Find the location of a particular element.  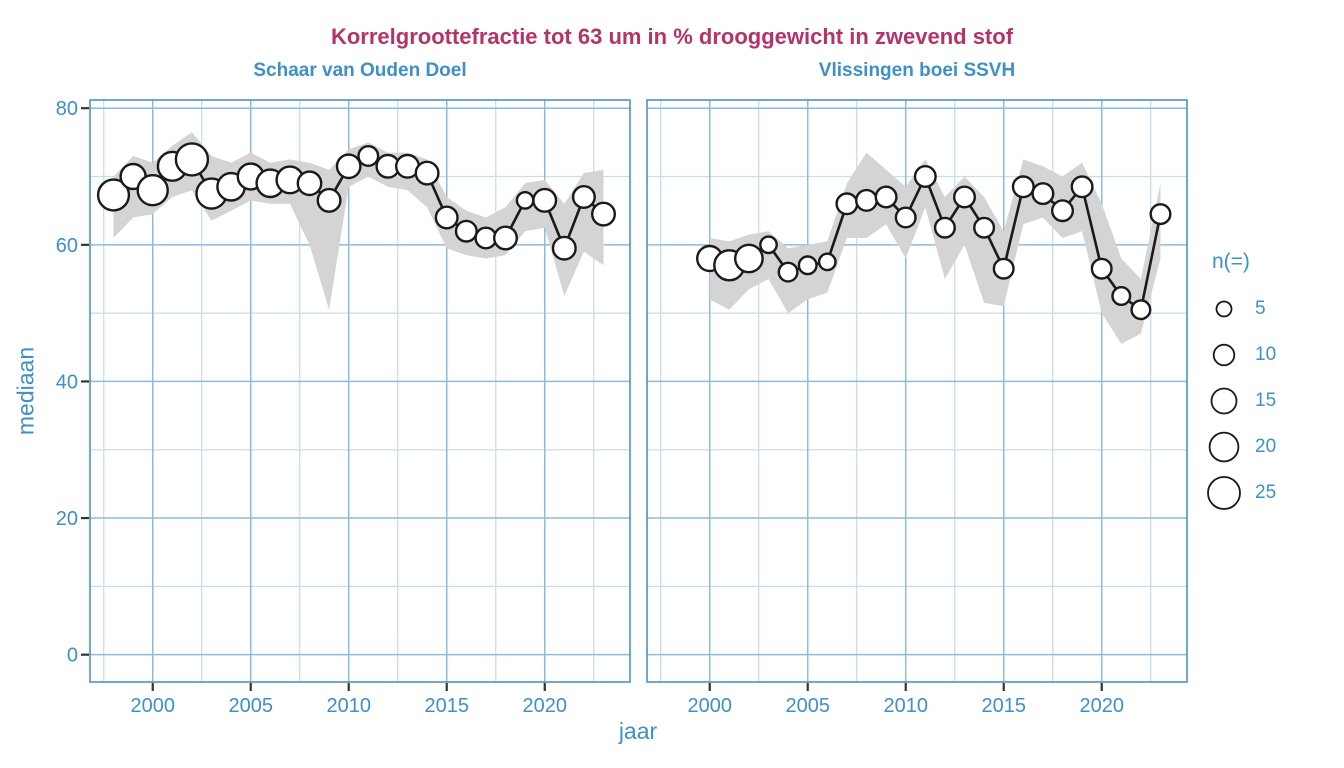

legend-item: 5 is located at coordinates (1241, 309).